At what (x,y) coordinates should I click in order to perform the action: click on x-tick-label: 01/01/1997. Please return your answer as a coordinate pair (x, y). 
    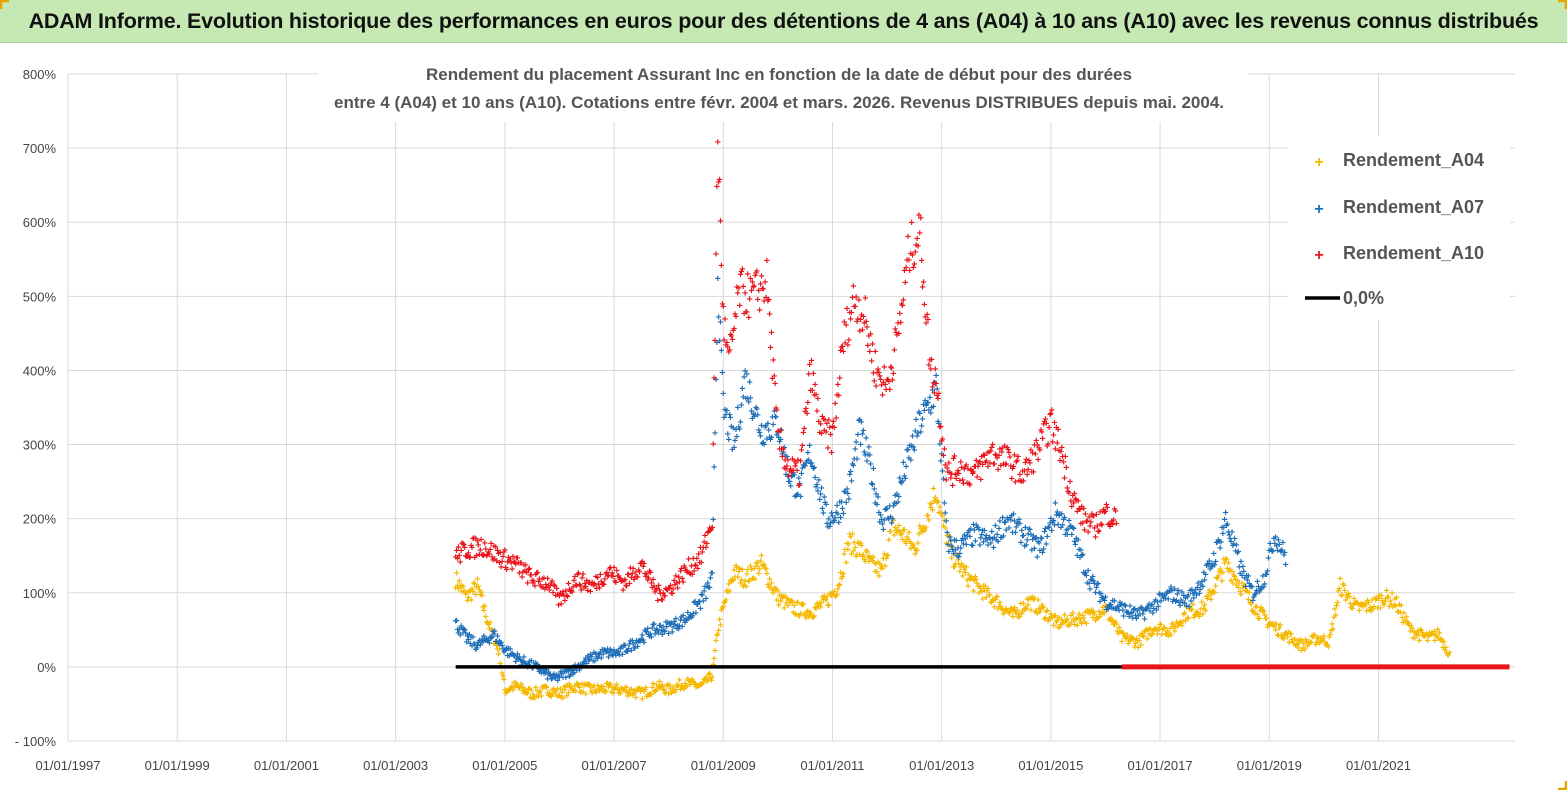
    Looking at the image, I should click on (67, 765).